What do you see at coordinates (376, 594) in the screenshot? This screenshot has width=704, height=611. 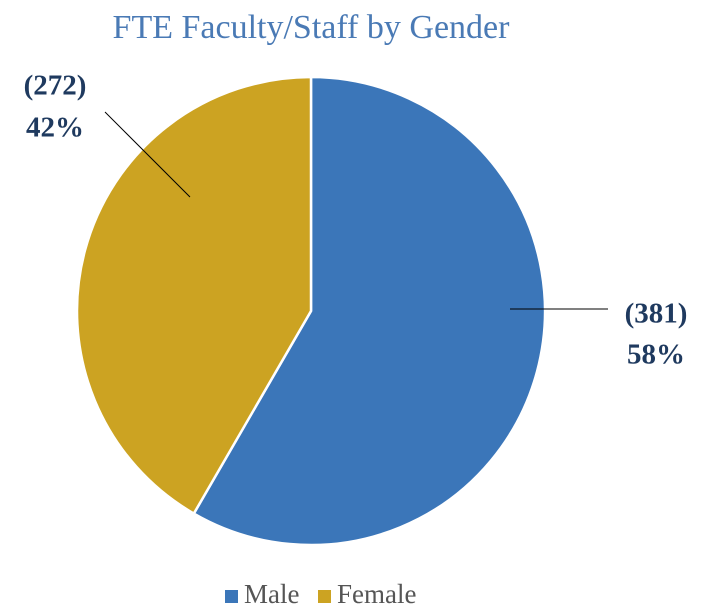 I see `legend-label: Female` at bounding box center [376, 594].